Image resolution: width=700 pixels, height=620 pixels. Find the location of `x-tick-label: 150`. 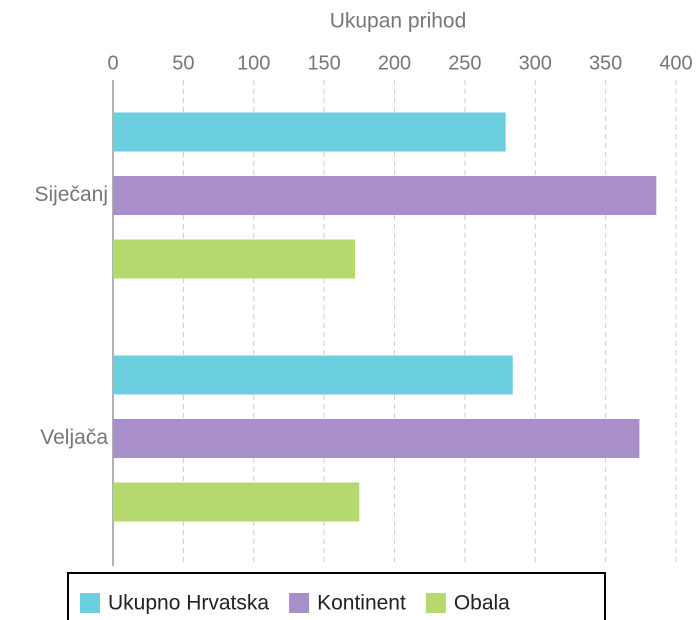

x-tick-label: 150 is located at coordinates (323, 63).